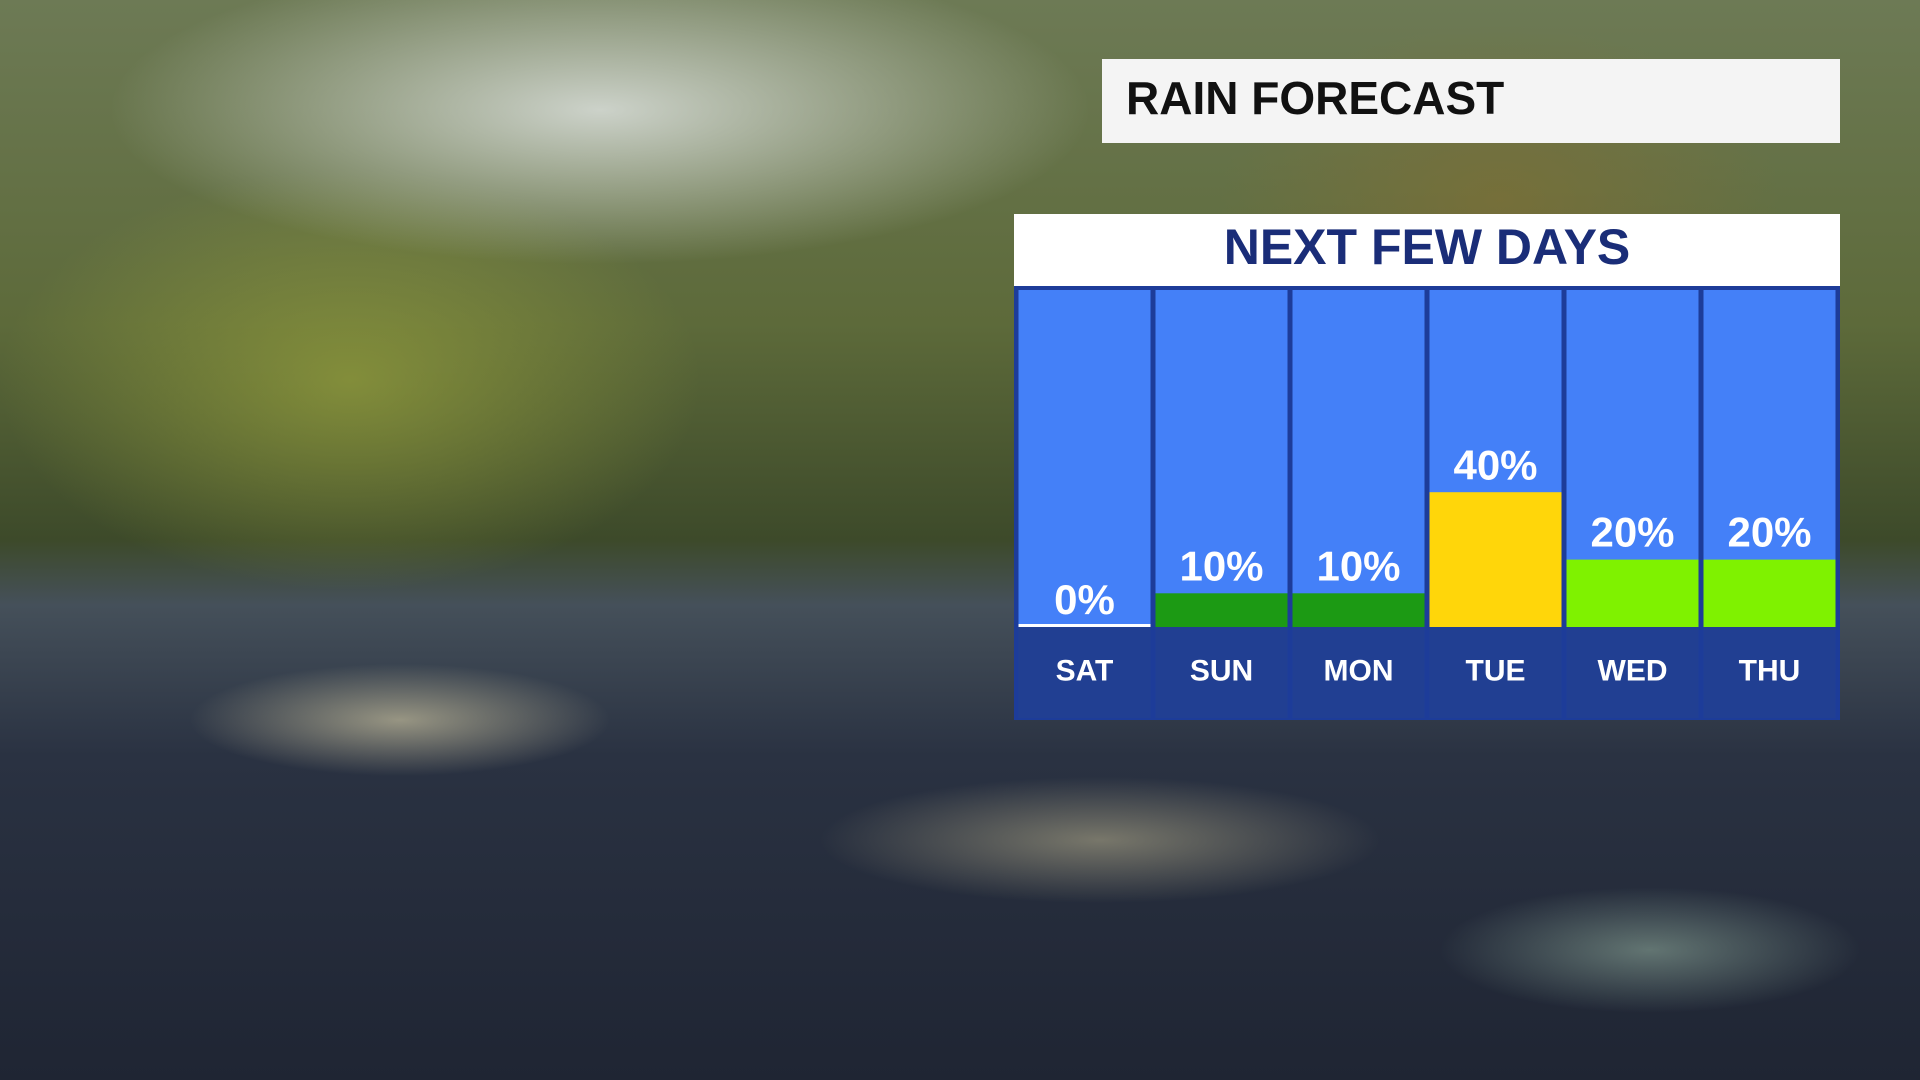 Image resolution: width=1920 pixels, height=1080 pixels. I want to click on x-tick-label: TUE, so click(1496, 670).